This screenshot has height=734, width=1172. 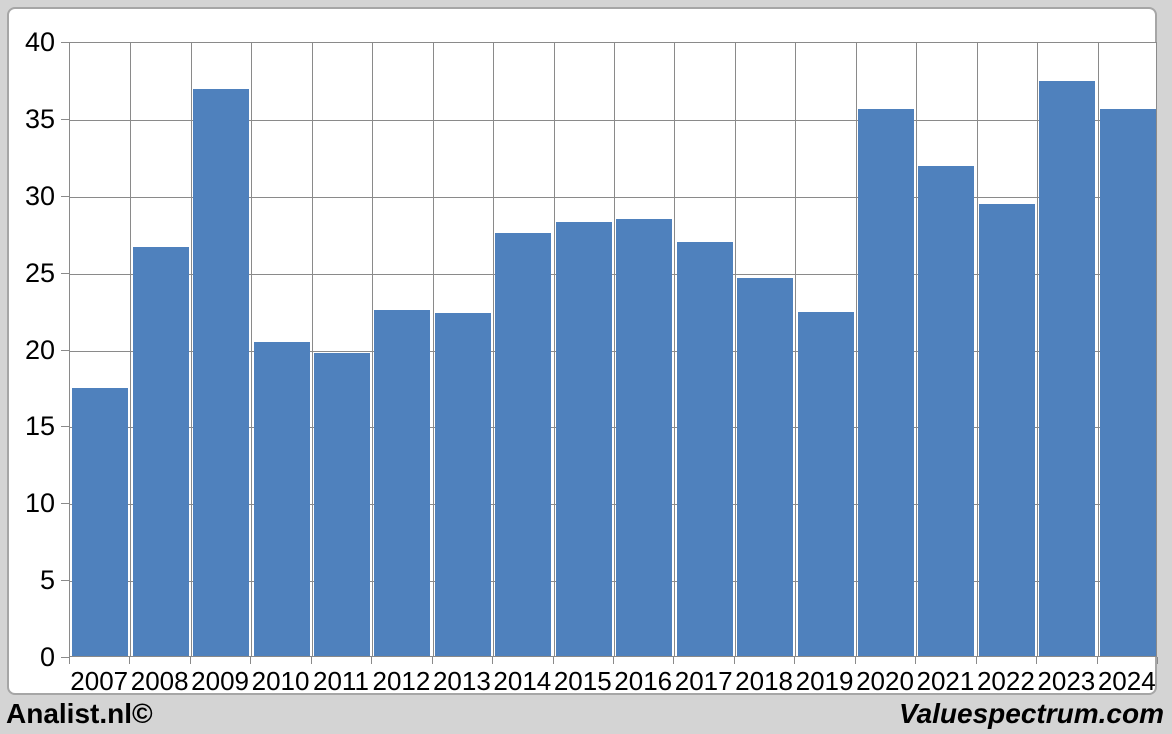 I want to click on x-axis-label-2021: 2021, so click(x=945, y=681).